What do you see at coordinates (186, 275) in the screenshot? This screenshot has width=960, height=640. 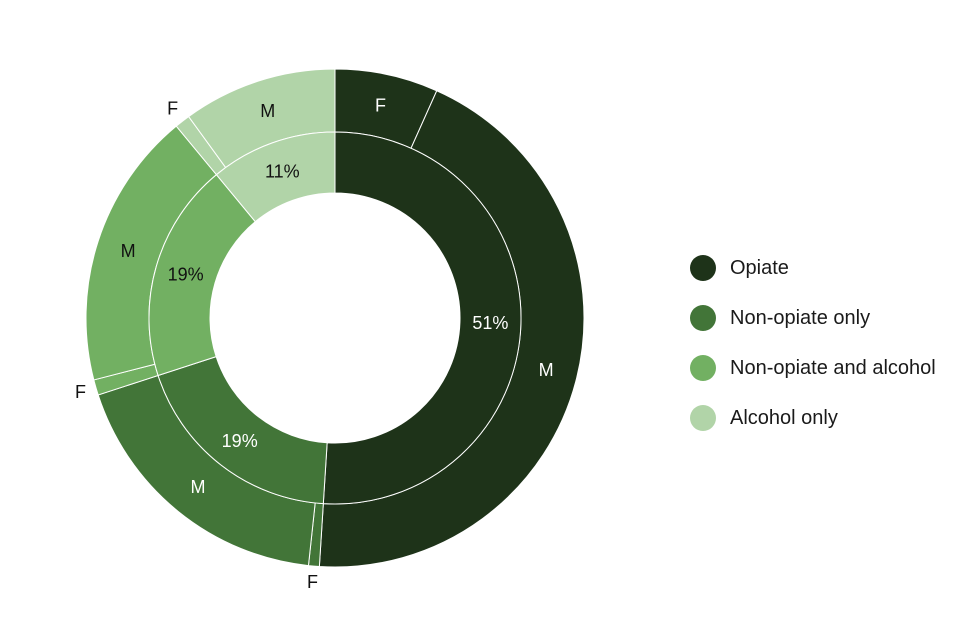 I see `inner-label-non-opiate-and-alcohol: 19%` at bounding box center [186, 275].